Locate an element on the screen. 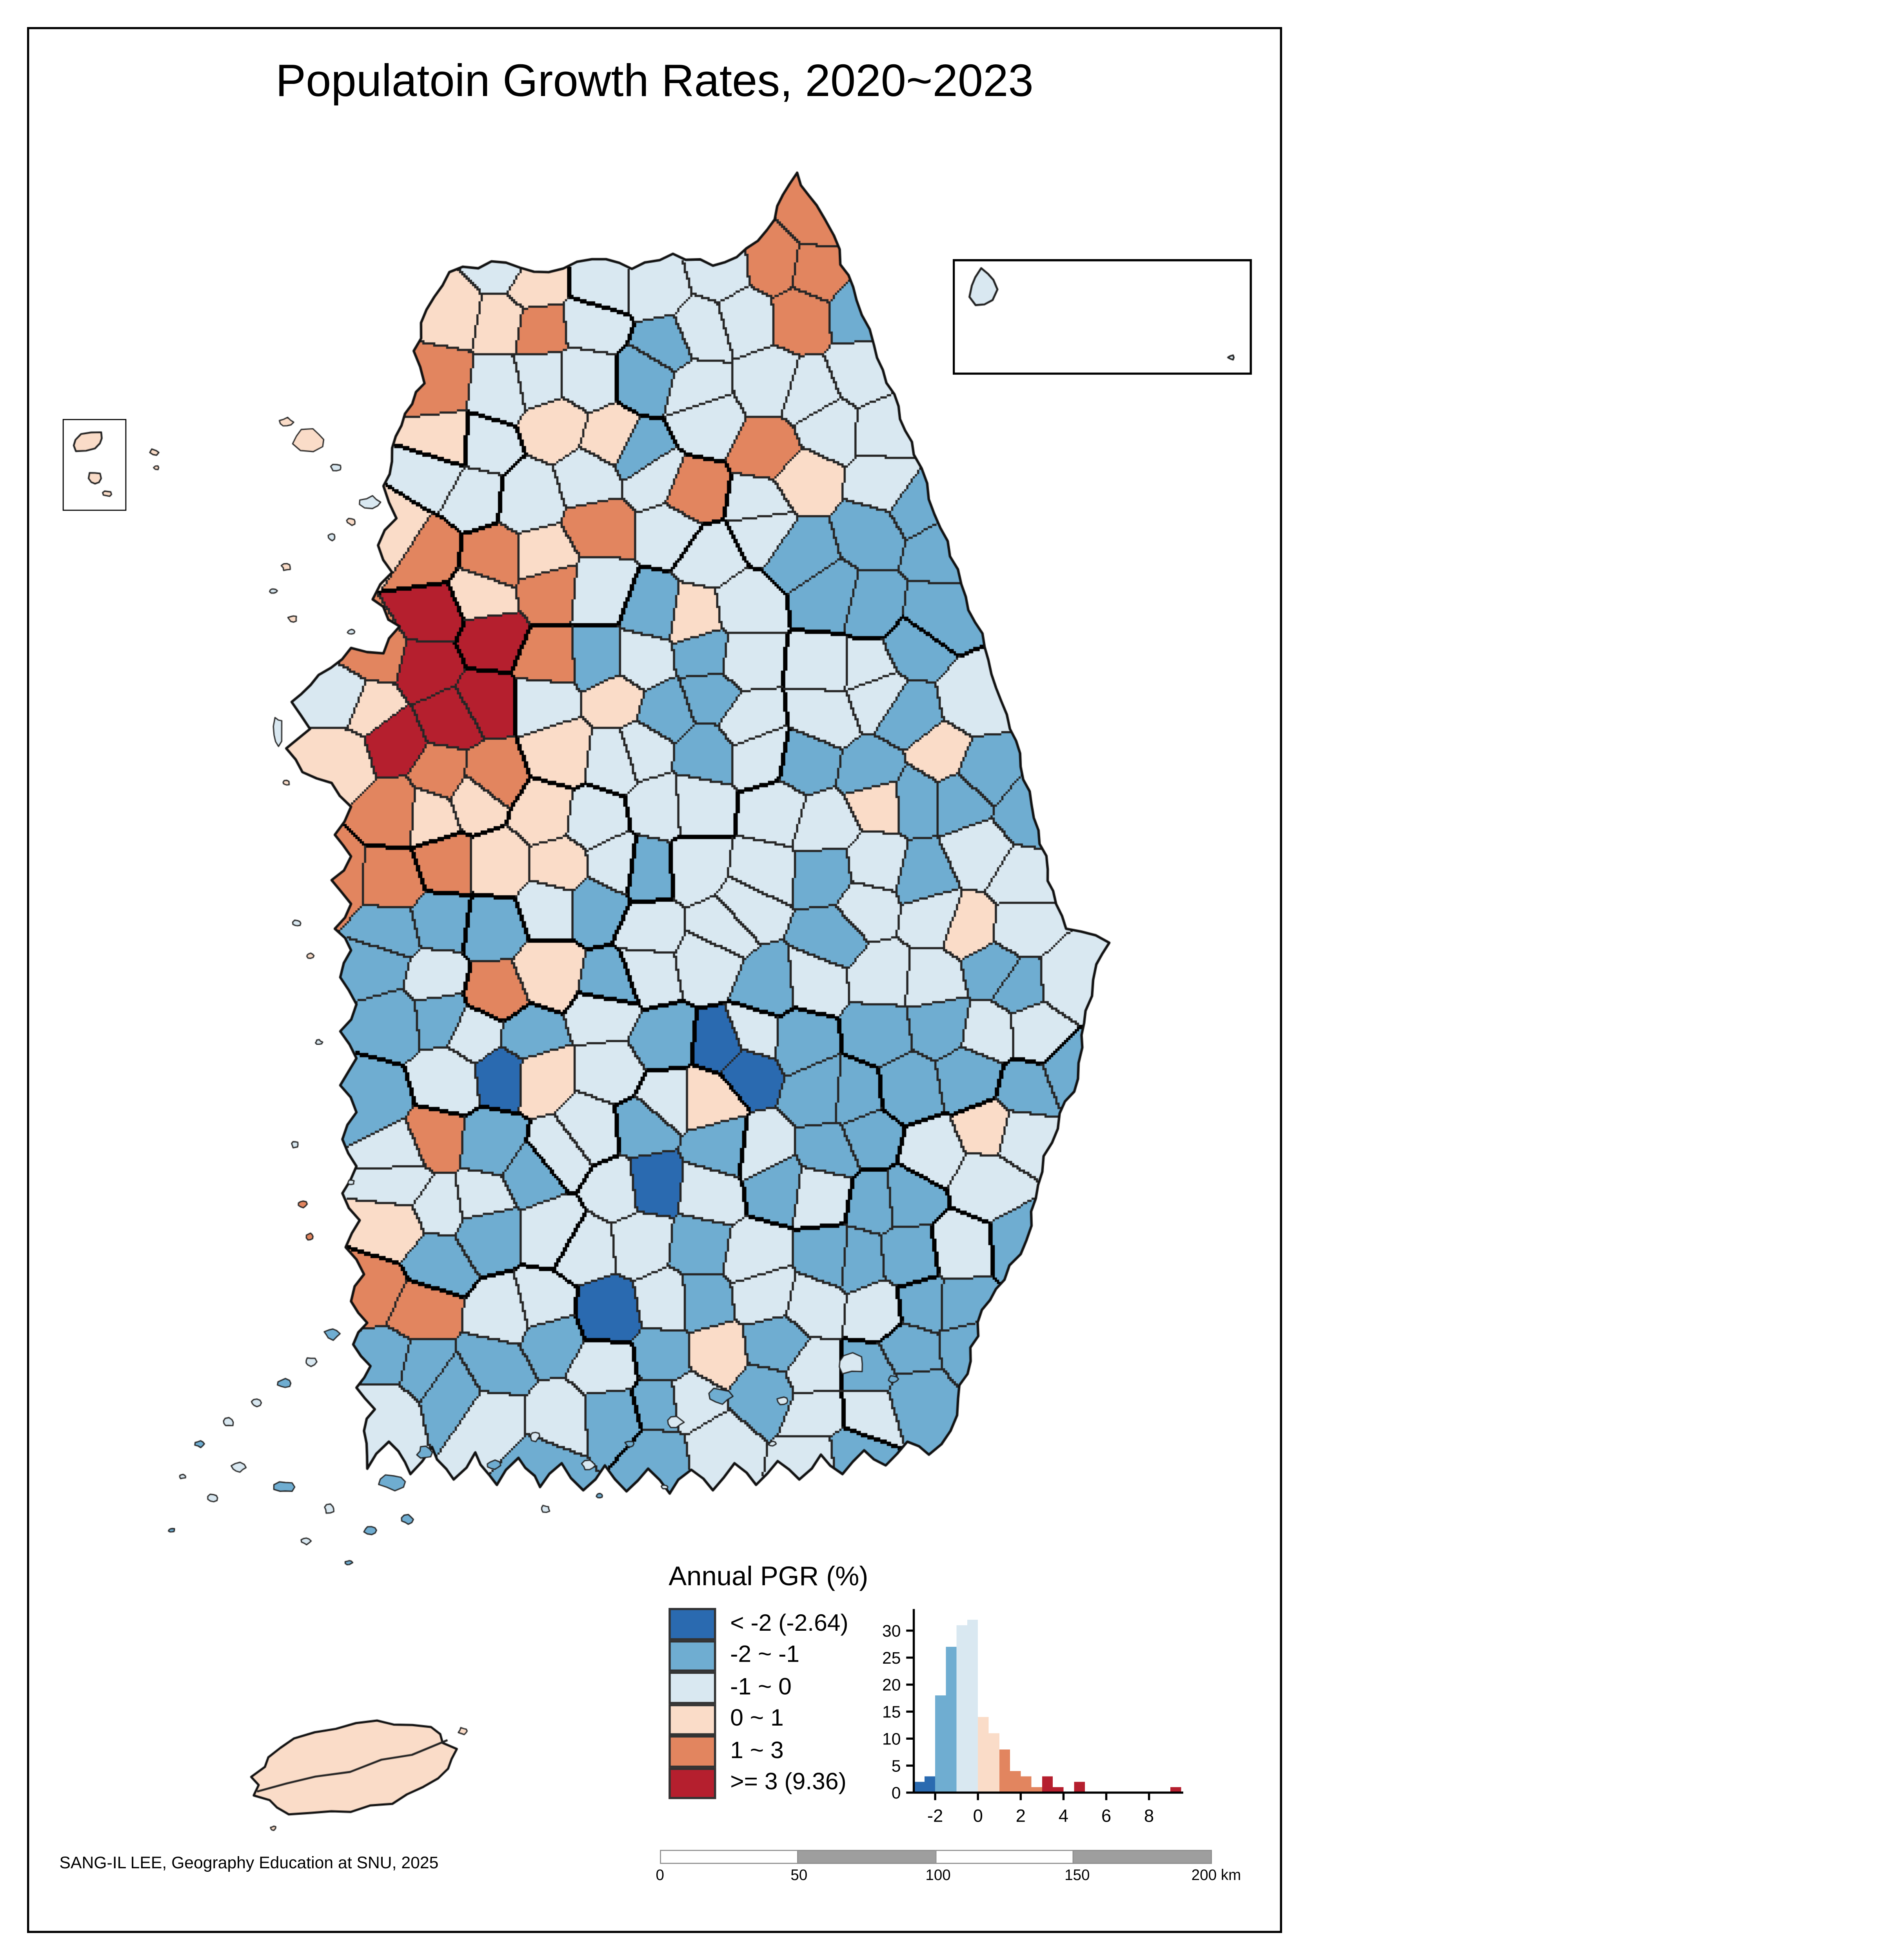 The height and width of the screenshot is (1960, 1902). legend-item: -2 ~ -1 is located at coordinates (769, 1655).